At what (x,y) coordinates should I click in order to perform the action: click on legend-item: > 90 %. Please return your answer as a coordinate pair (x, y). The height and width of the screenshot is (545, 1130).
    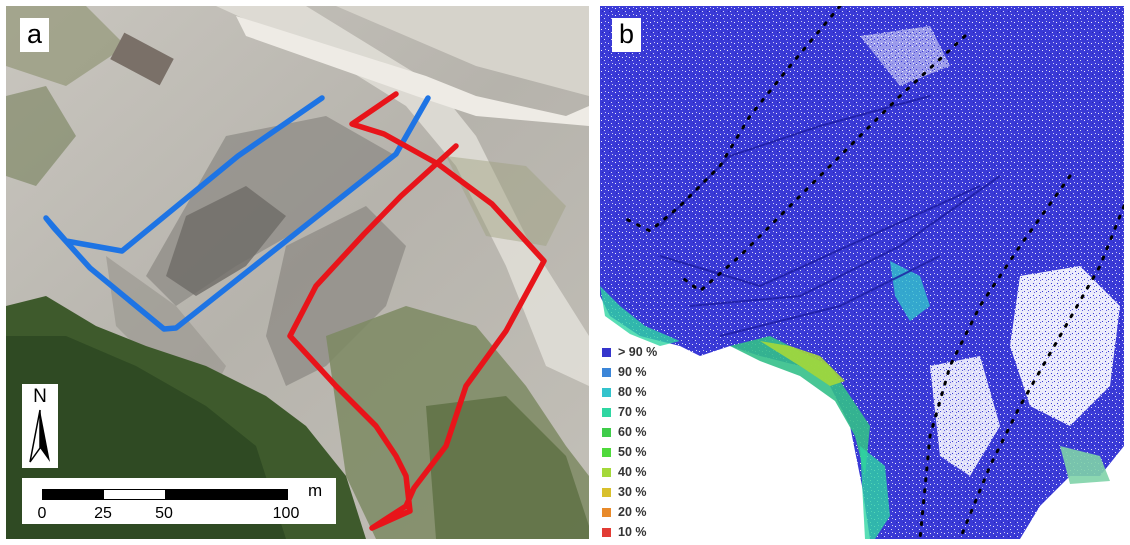
    Looking at the image, I should click on (629, 352).